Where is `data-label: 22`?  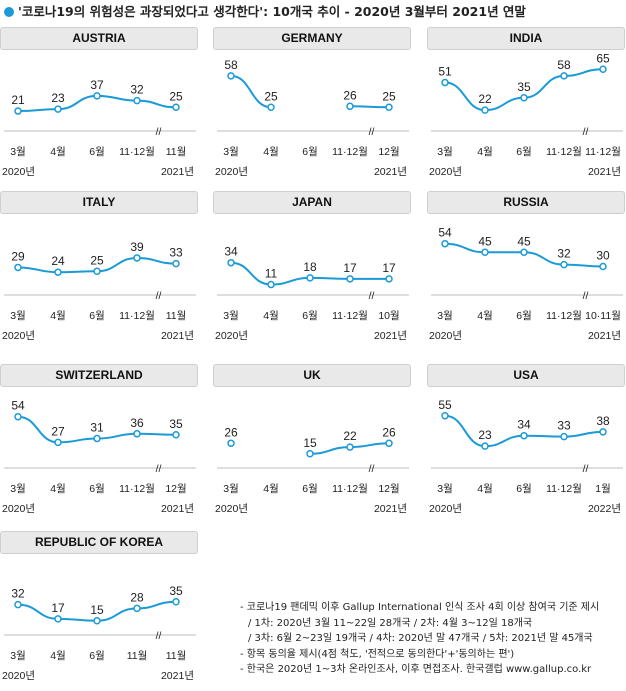
data-label: 22 is located at coordinates (485, 99).